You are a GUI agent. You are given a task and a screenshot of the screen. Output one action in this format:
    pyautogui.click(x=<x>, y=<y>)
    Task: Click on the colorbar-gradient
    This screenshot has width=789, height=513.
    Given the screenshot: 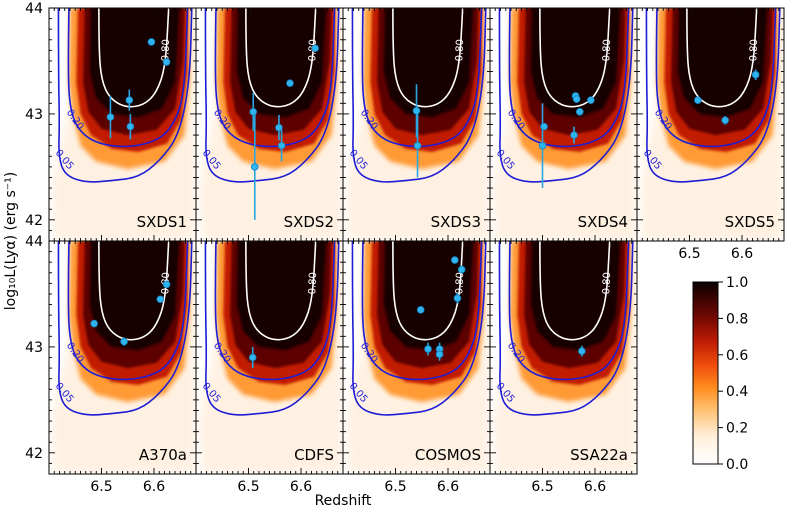 What is the action you would take?
    pyautogui.click(x=705, y=373)
    